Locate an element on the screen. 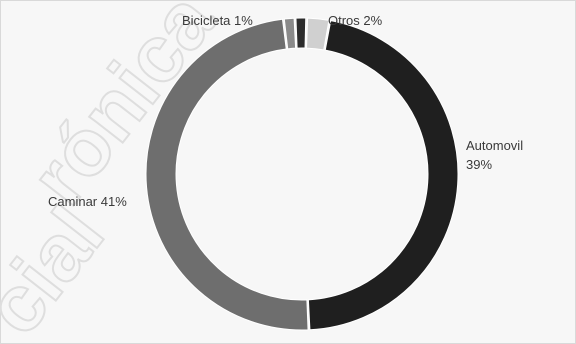 The image size is (576, 344). label-automovil-pct: 39% is located at coordinates (479, 164).